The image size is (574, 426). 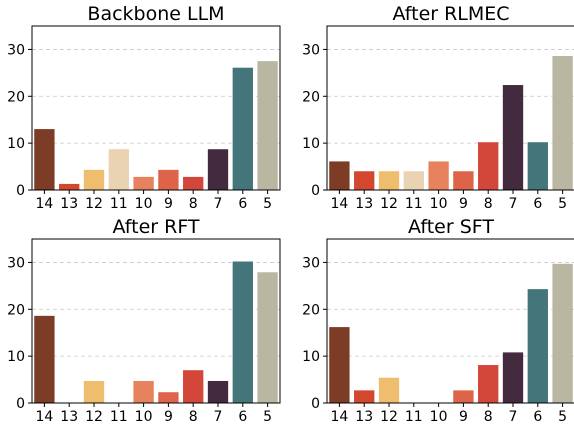 What do you see at coordinates (450, 14) in the screenshot?
I see `chart-title: After RLMEC` at bounding box center [450, 14].